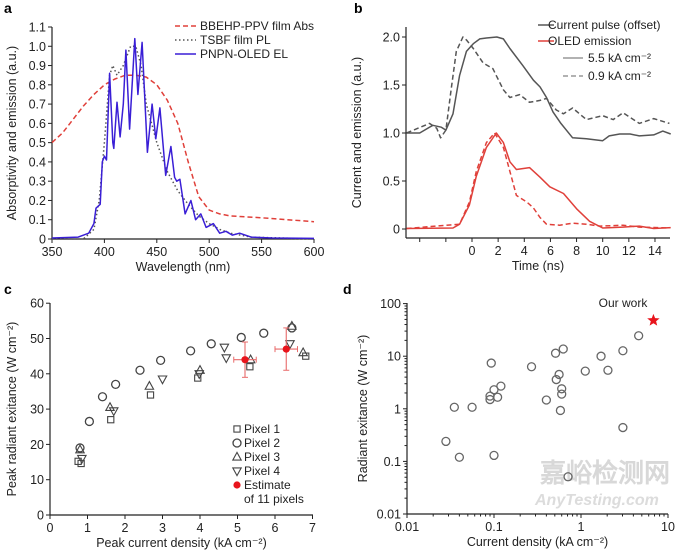 The image size is (680, 556). Describe the element at coordinates (589, 41) in the screenshot. I see `legend-label: OLED emission` at that location.